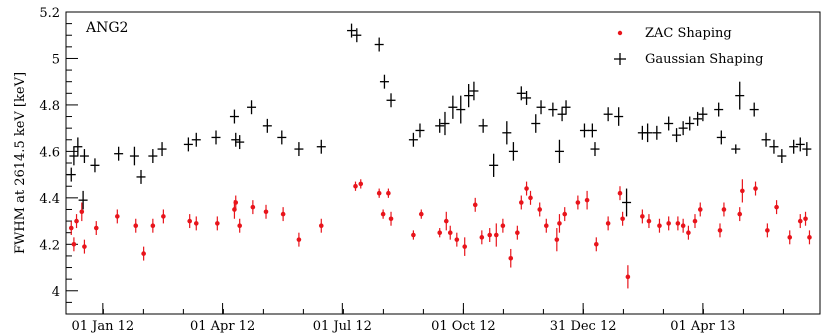 The width and height of the screenshot is (834, 336). What do you see at coordinates (702, 326) in the screenshot?
I see `x-tick-label: 01 Apr 13` at bounding box center [702, 326].